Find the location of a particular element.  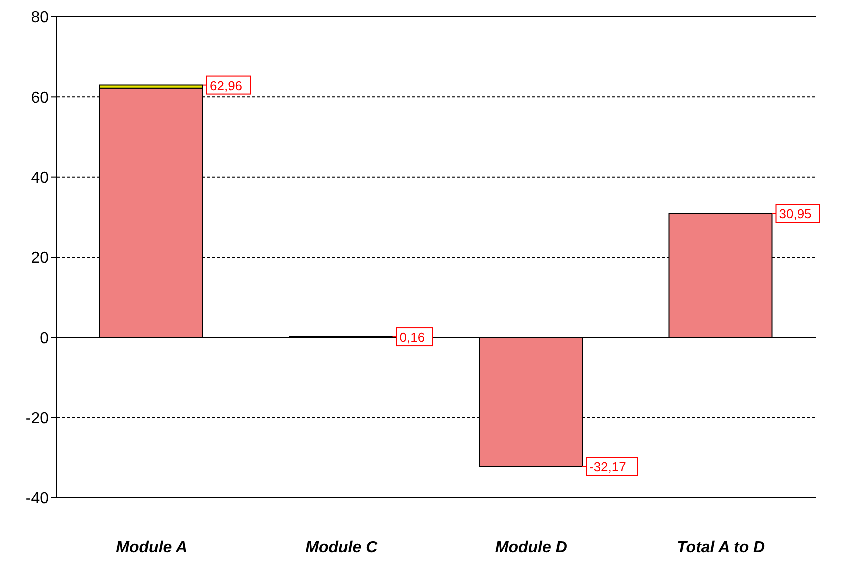

total-label: -32,17 is located at coordinates (608, 467).